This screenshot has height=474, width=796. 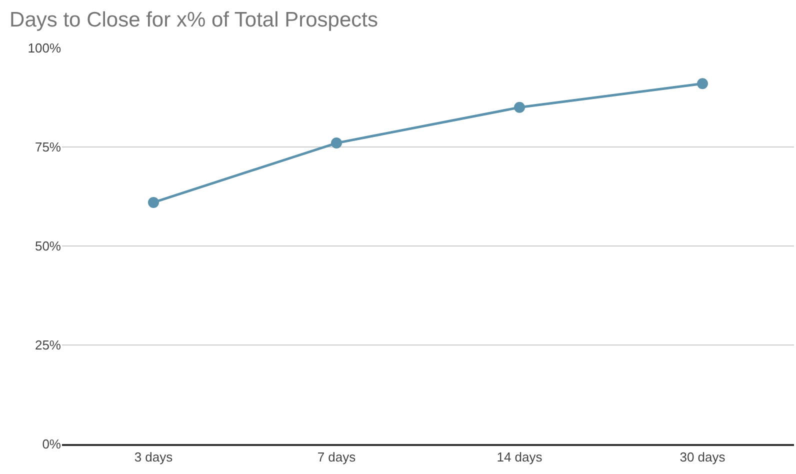 I want to click on y-tick-label: 75%, so click(x=48, y=147).